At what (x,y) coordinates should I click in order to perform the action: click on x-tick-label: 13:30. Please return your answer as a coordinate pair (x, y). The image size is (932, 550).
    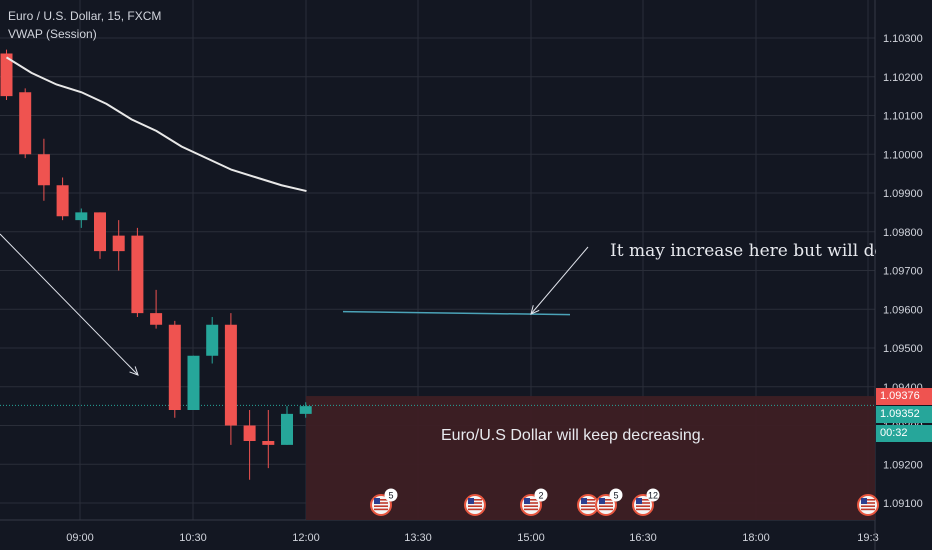
    Looking at the image, I should click on (418, 538).